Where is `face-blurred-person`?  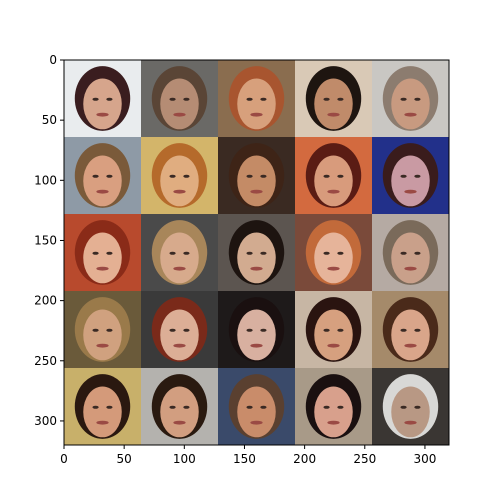 face-blurred-person is located at coordinates (410, 253).